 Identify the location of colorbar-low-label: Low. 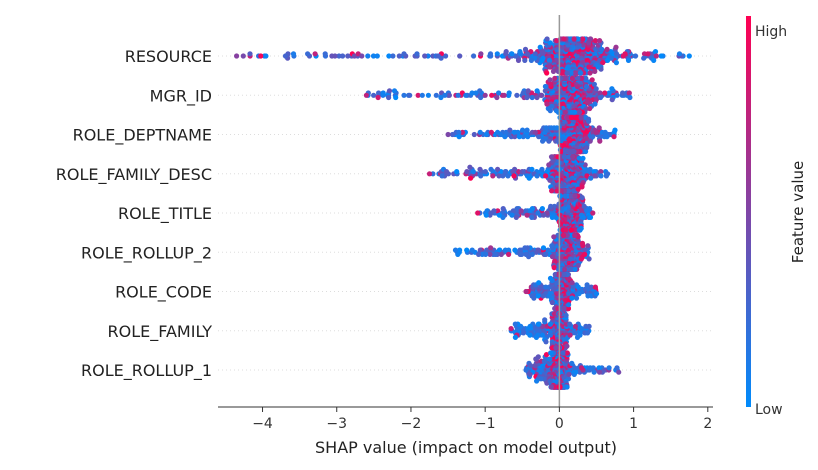
(769, 410).